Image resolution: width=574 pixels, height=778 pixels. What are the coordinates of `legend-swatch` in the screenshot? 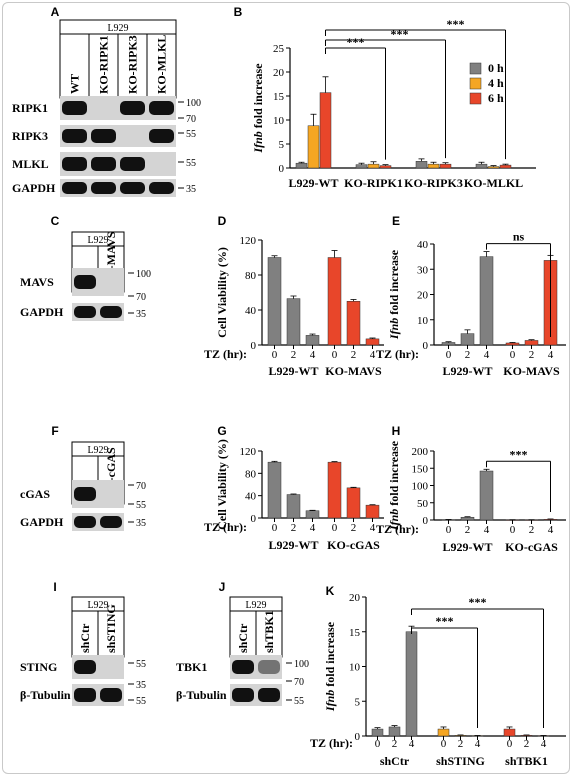 It's located at (475, 68).